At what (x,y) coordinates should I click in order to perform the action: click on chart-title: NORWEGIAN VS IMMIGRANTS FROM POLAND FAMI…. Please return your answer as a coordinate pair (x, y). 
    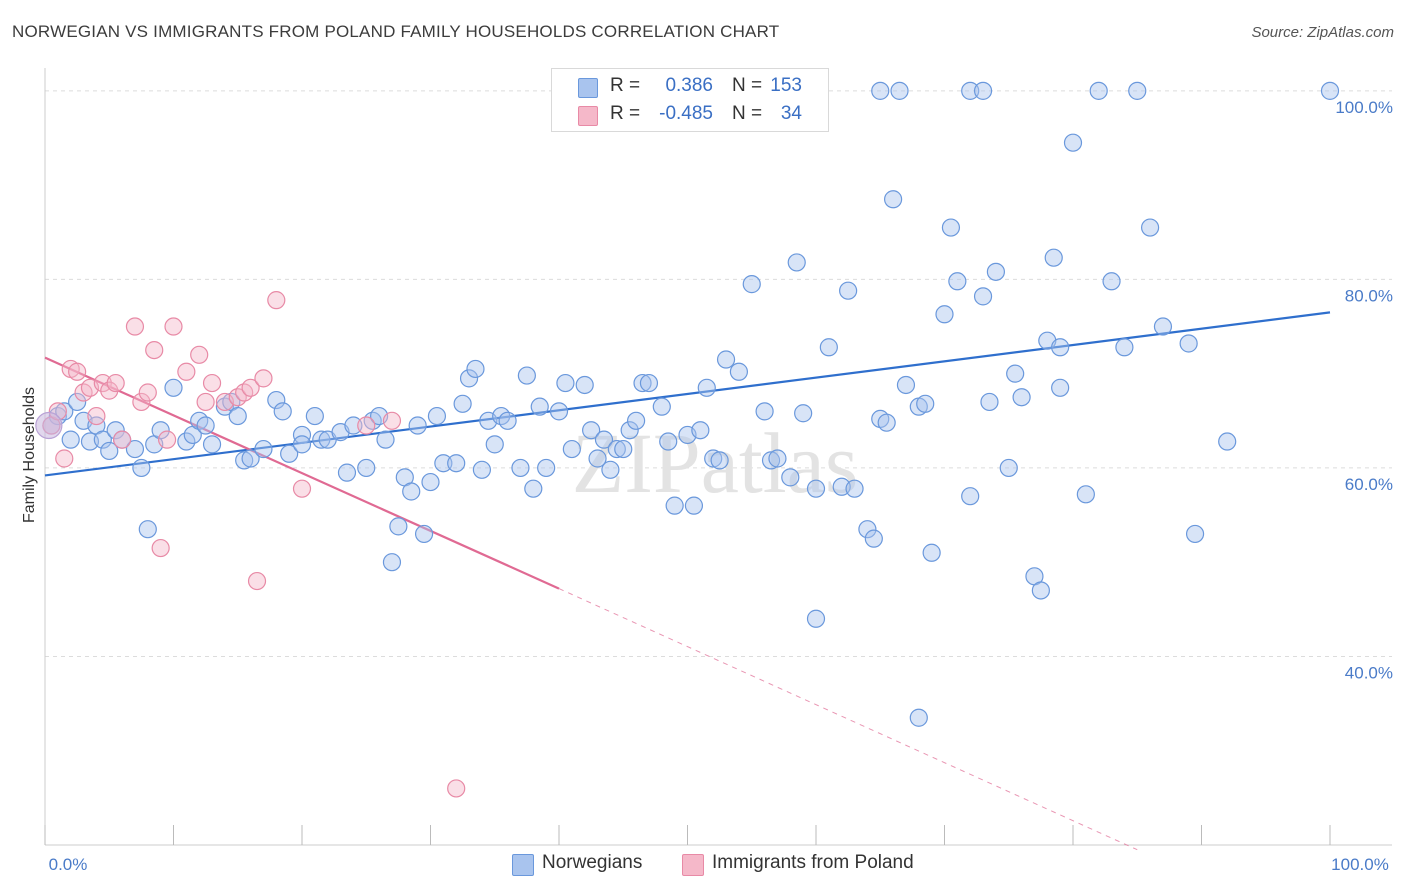
    Looking at the image, I should click on (396, 31).